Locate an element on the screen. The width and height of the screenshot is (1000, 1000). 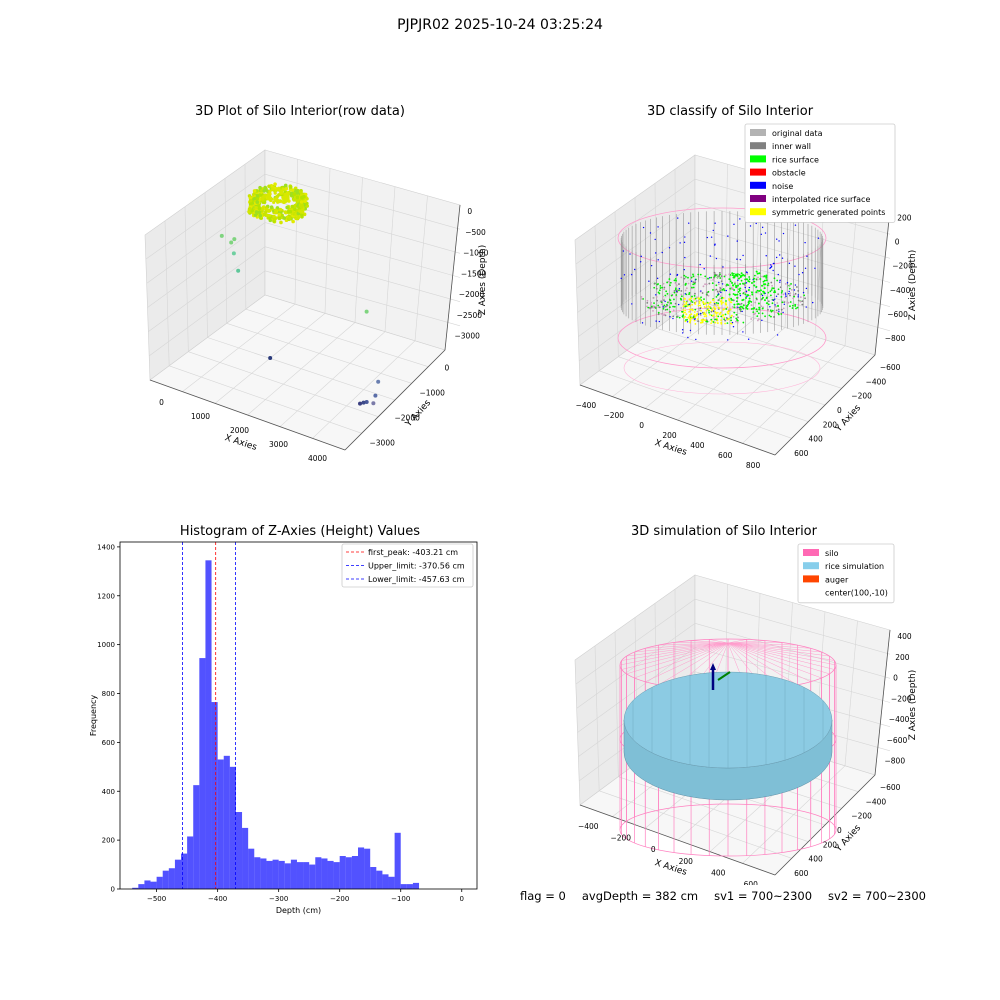
avg-depth-text: avgDepth = 382 cm is located at coordinates (640, 896).